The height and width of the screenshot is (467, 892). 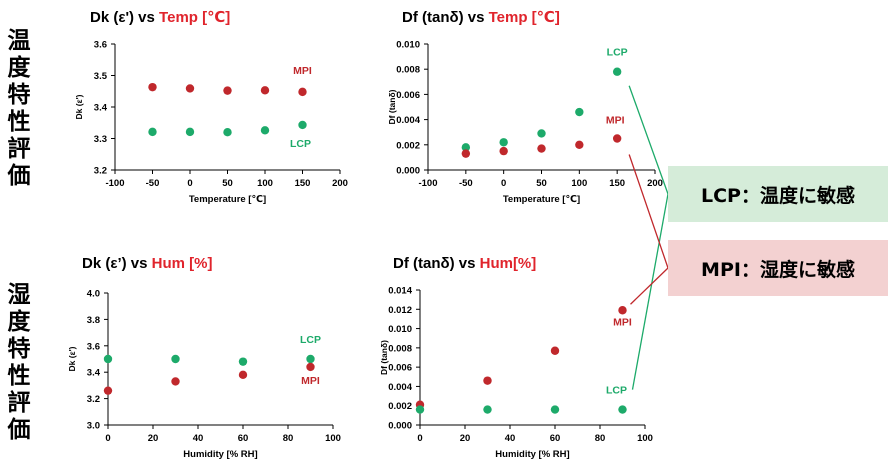 I want to click on x-axis-label: Temperature [℃], so click(x=541, y=199).